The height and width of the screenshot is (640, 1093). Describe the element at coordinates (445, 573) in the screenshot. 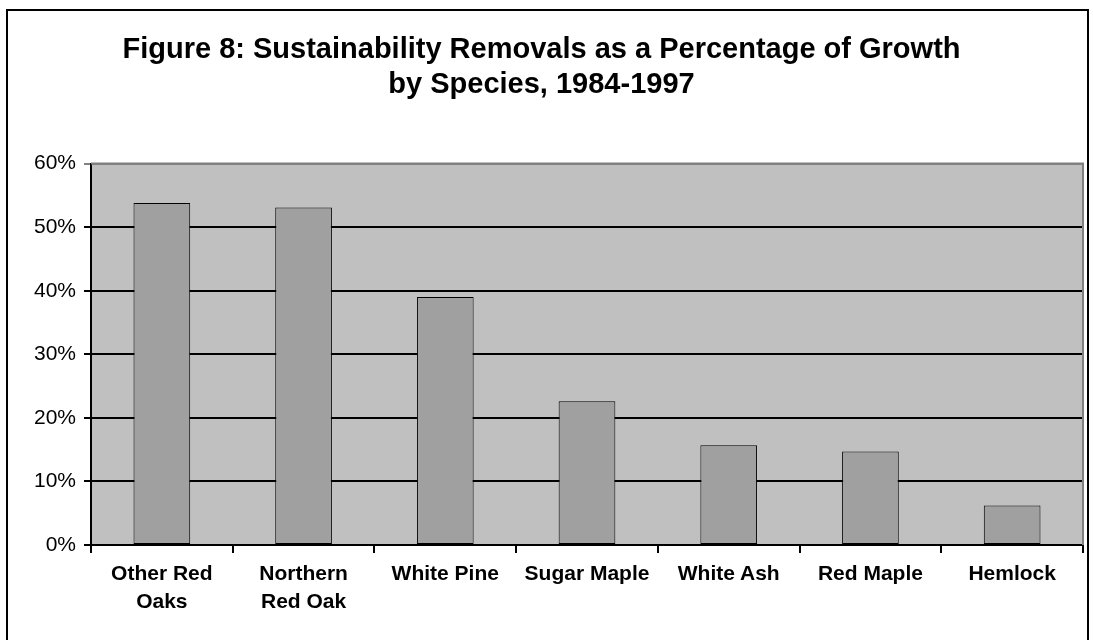

I see `x-tick-label: White Pine` at that location.